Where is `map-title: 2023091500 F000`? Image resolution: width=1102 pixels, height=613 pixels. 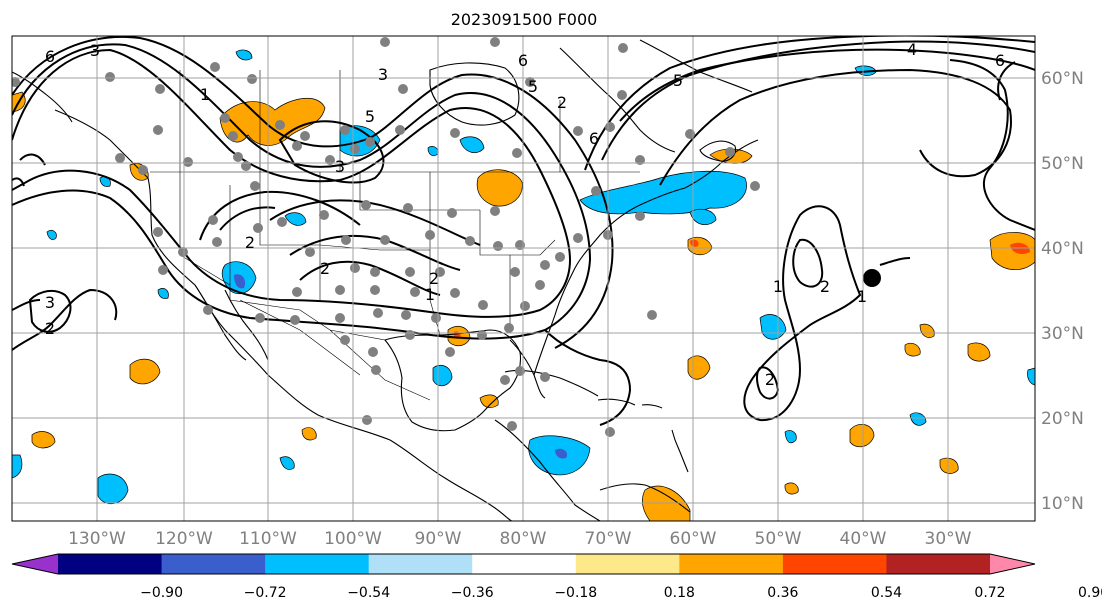
map-title: 2023091500 F000 is located at coordinates (524, 19).